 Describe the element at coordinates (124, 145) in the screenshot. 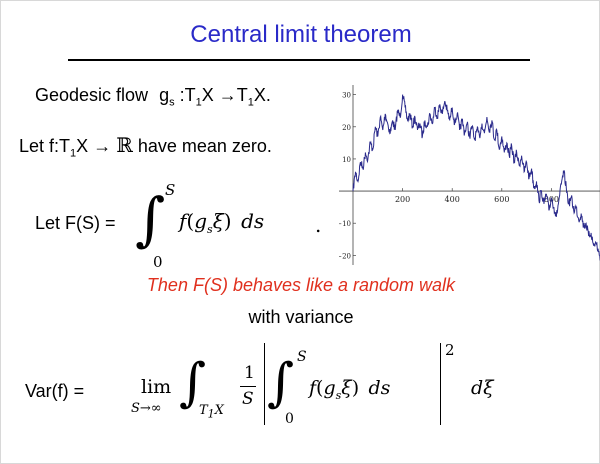

I see `reals-symbol: ℝ` at that location.